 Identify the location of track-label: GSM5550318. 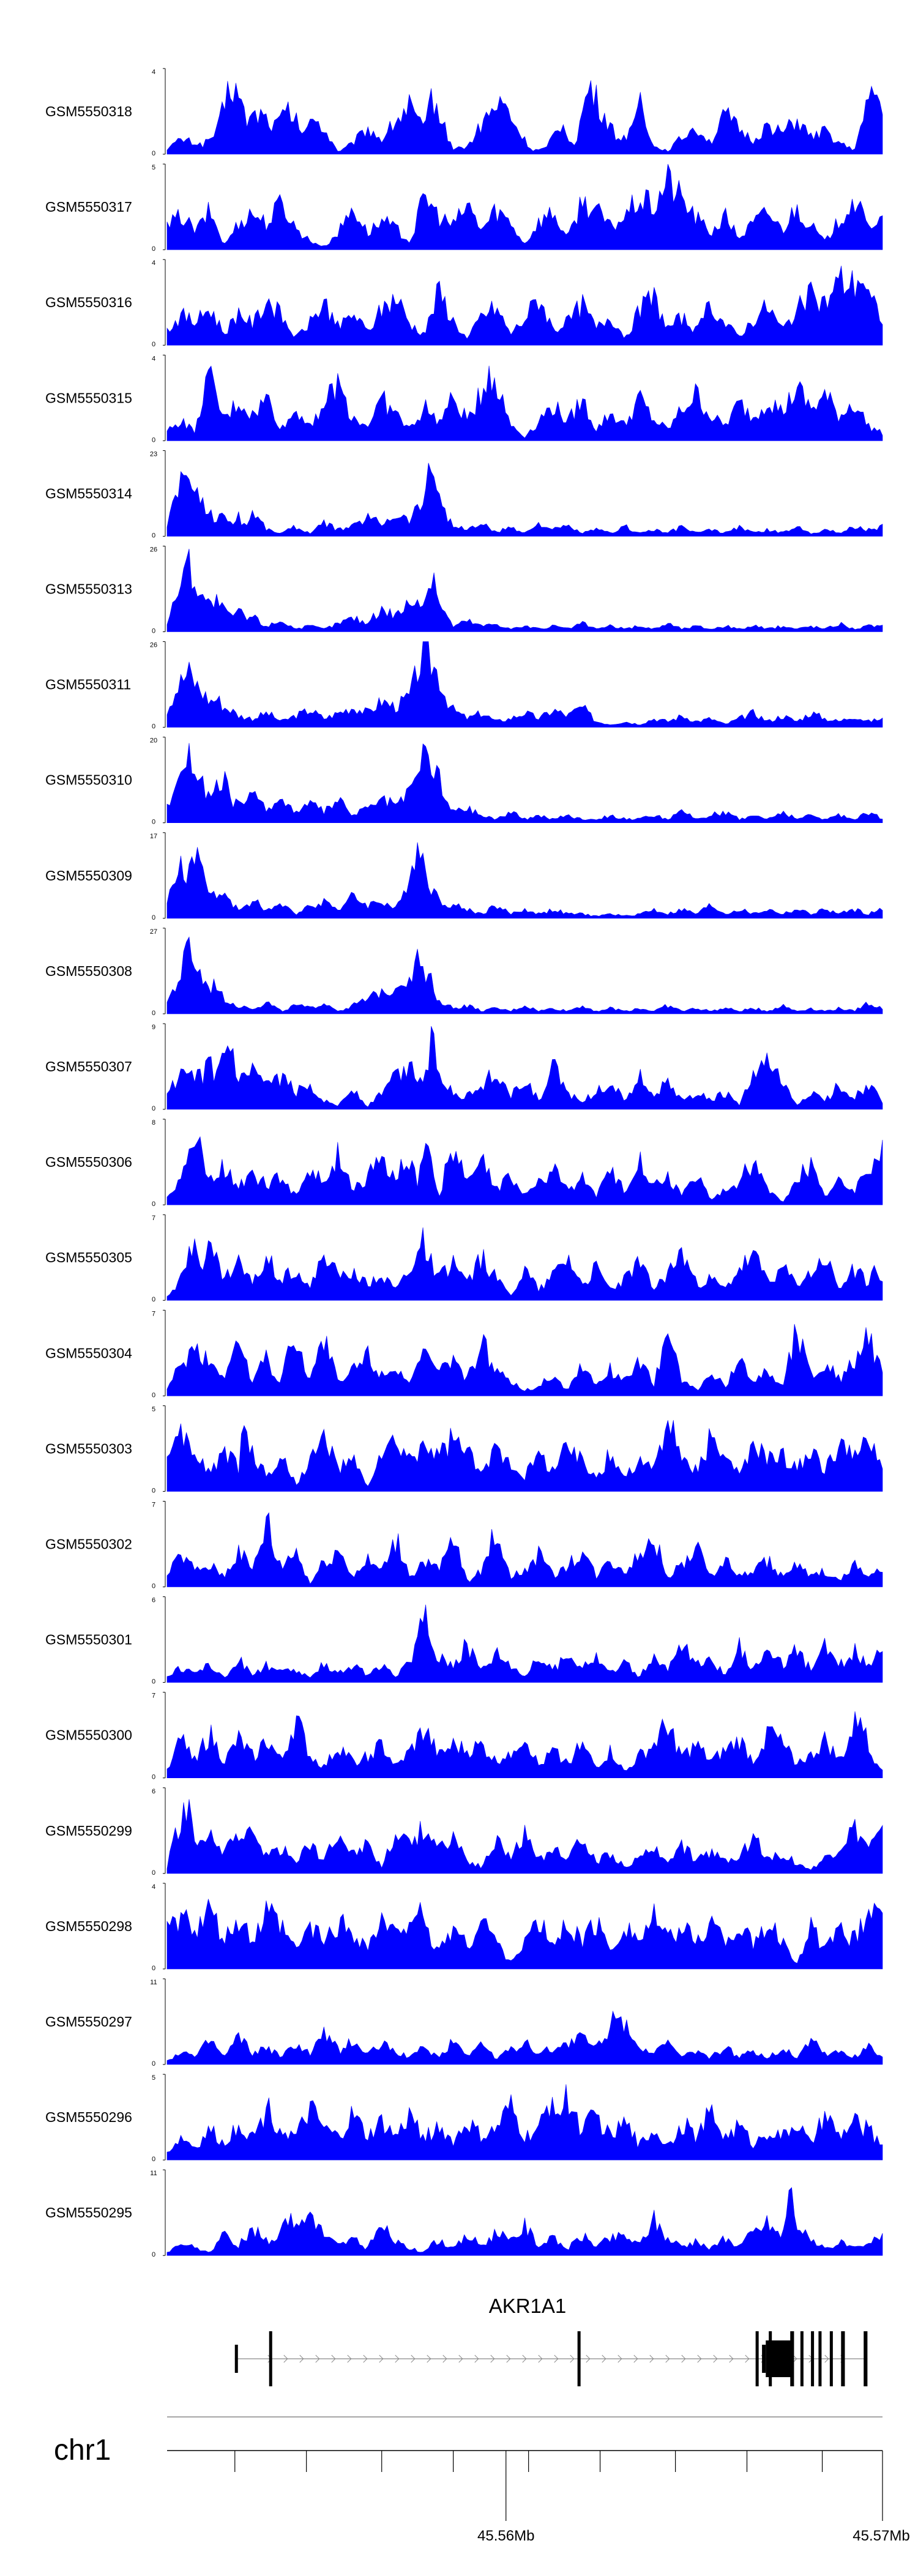
(88, 111).